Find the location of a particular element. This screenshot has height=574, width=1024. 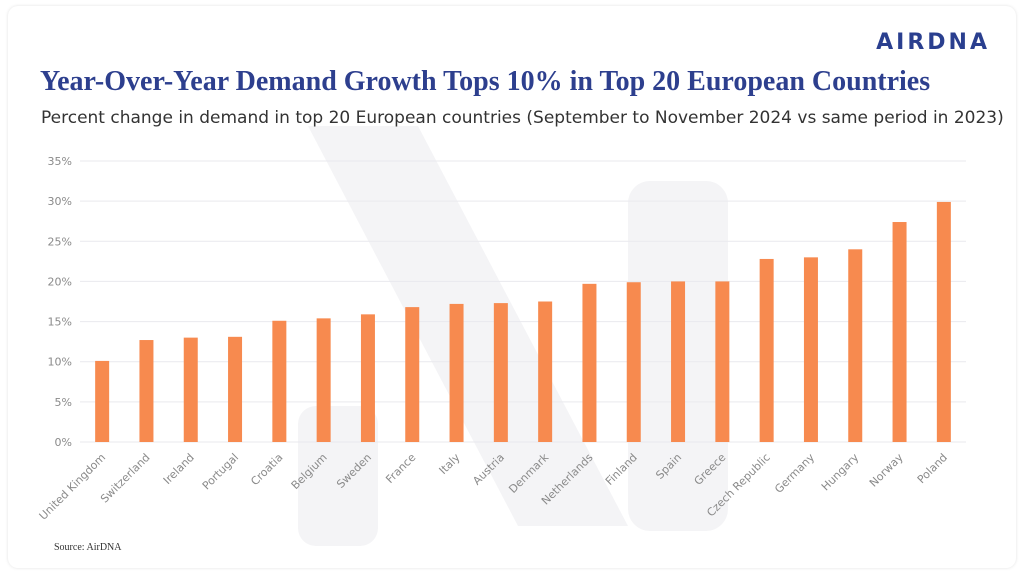

bar-belgium is located at coordinates (323, 380).